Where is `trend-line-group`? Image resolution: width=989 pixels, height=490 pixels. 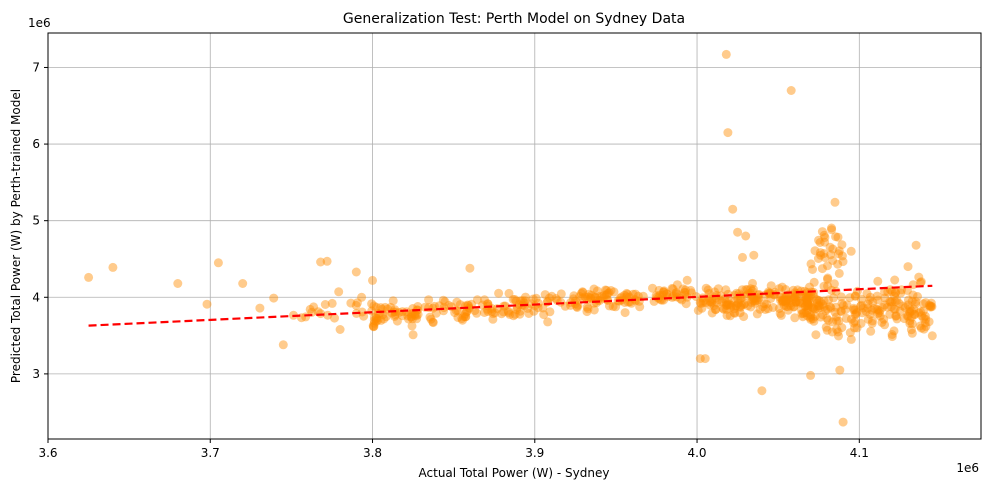
trend-line-group is located at coordinates (510, 305).